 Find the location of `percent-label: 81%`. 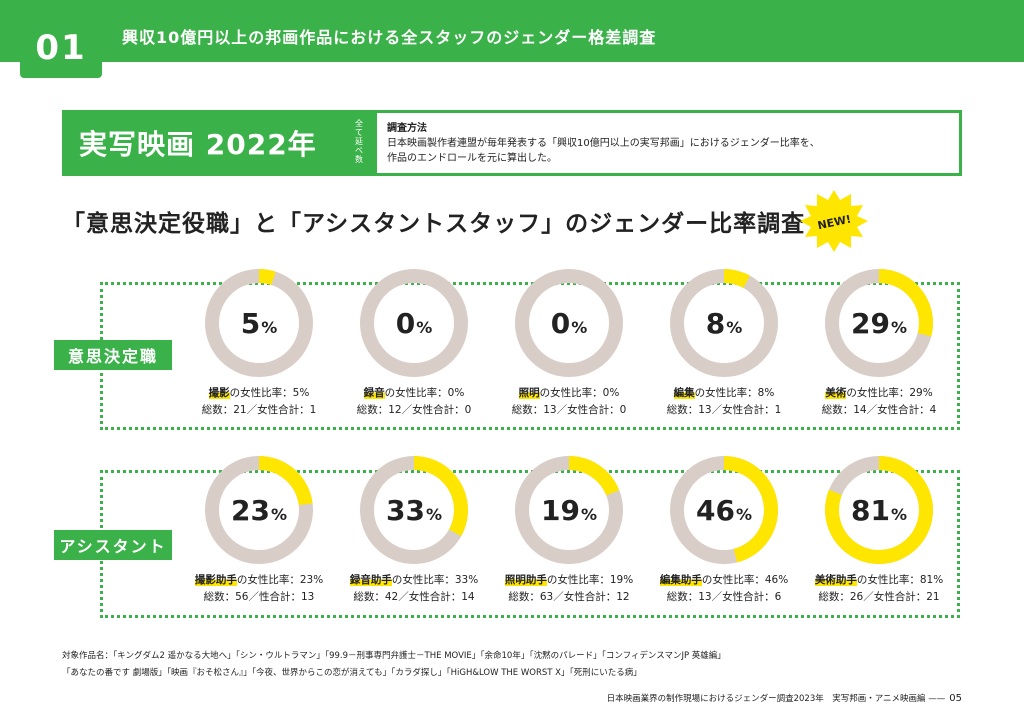

percent-label: 81% is located at coordinates (879, 510).